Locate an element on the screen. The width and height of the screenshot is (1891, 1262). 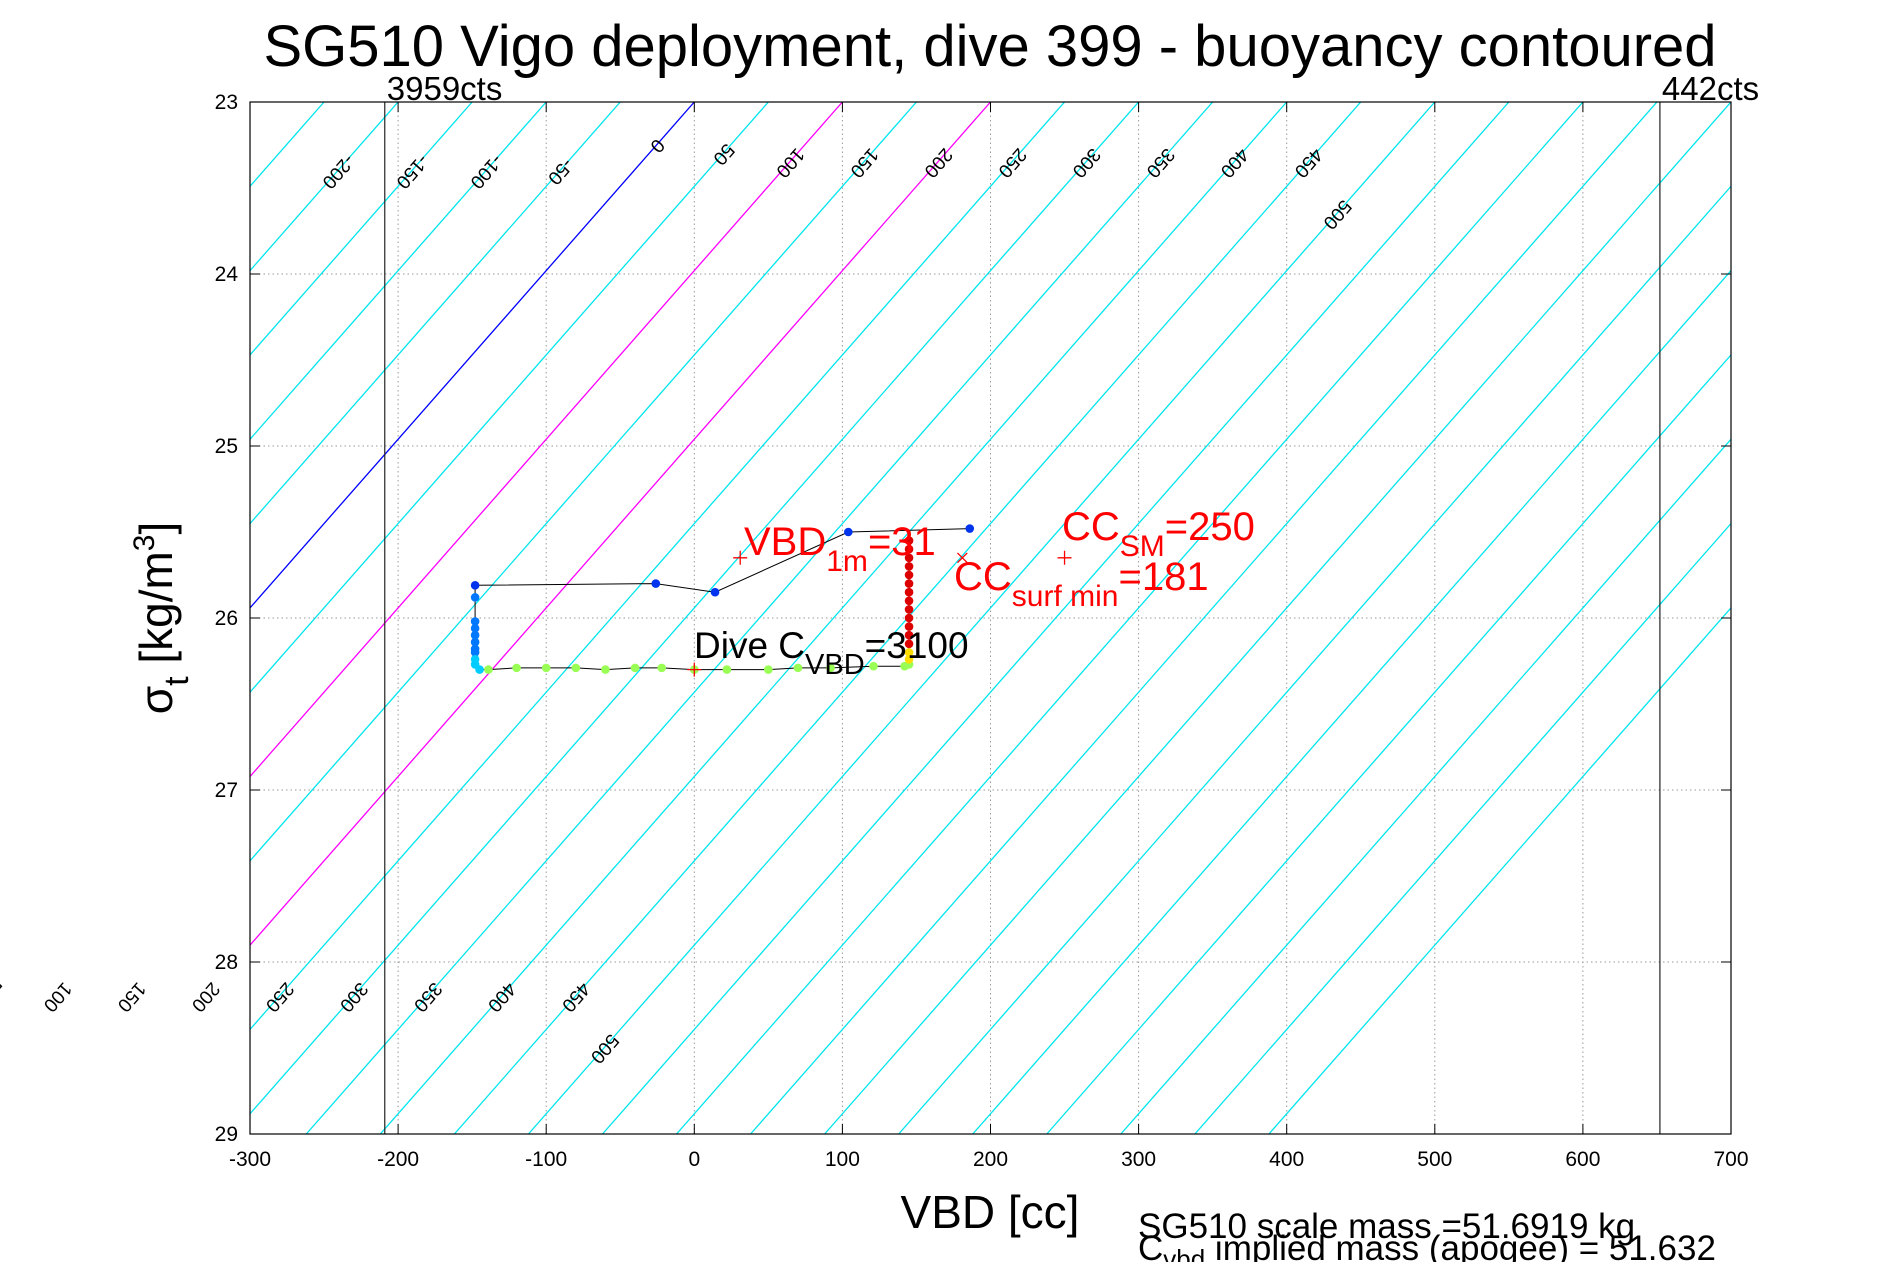
y-tick-label: 24 is located at coordinates (227, 274).